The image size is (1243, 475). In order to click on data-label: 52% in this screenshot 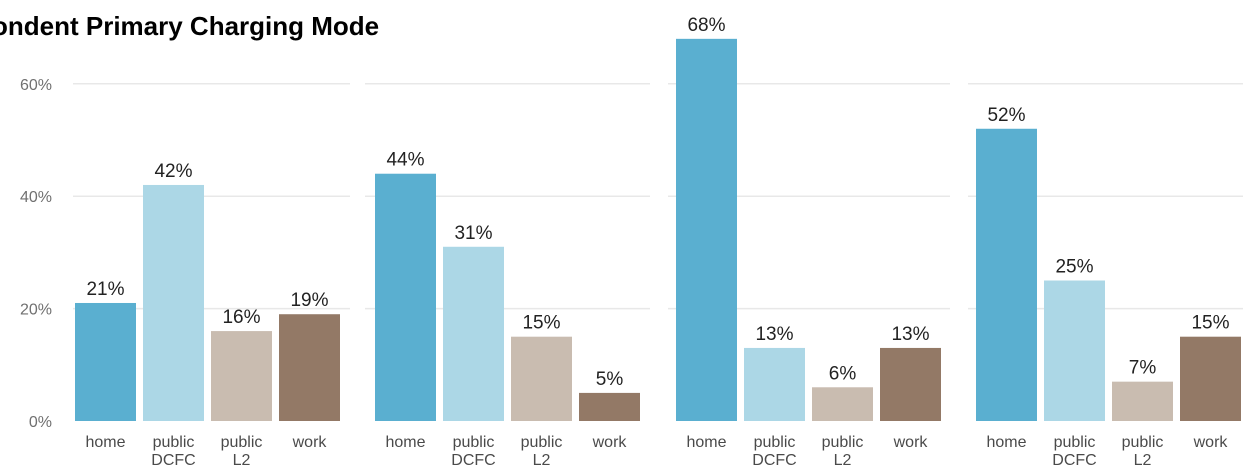, I will do `click(1006, 115)`.